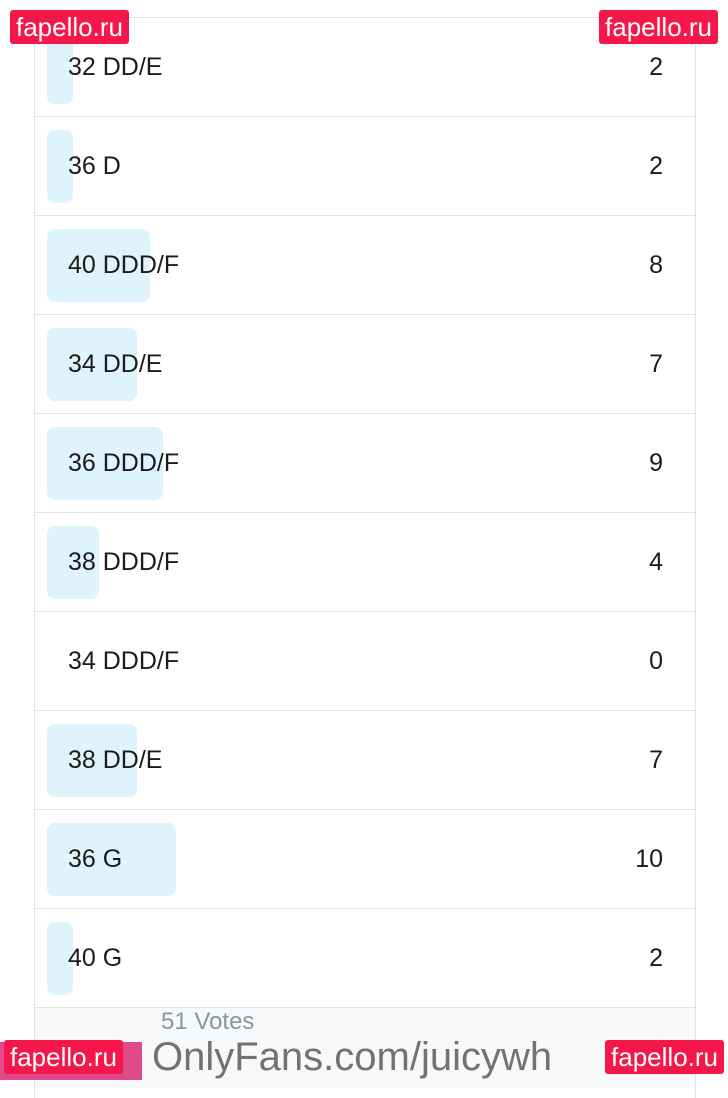  I want to click on poll-option: 36 DDD/F 9, so click(365, 463).